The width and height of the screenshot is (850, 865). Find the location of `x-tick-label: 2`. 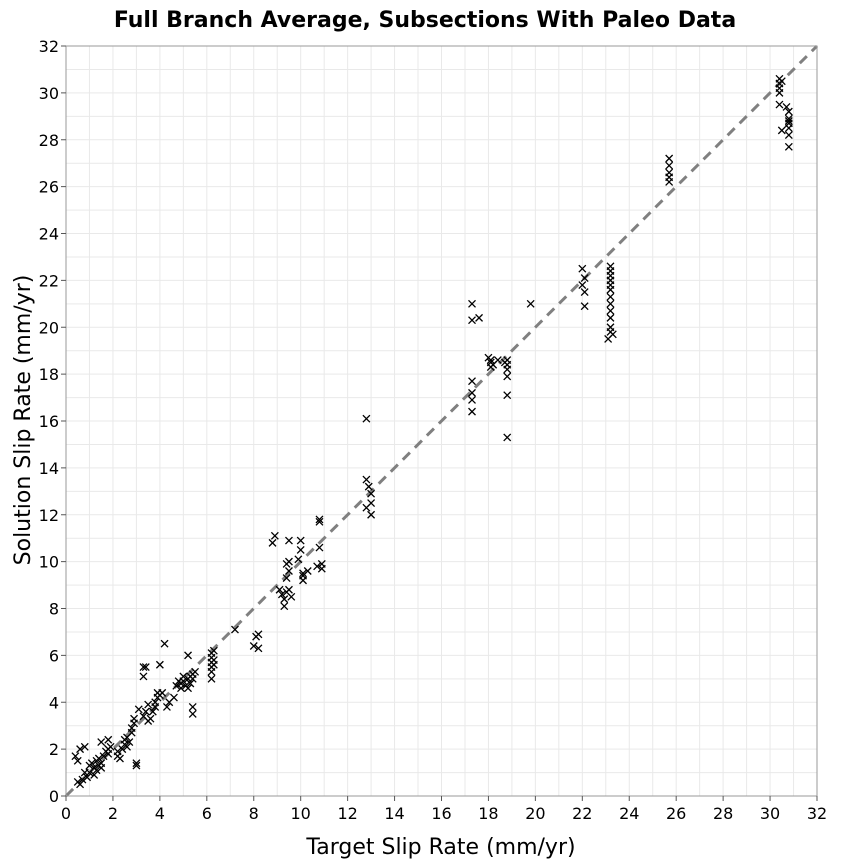

x-tick-label: 2 is located at coordinates (113, 813).